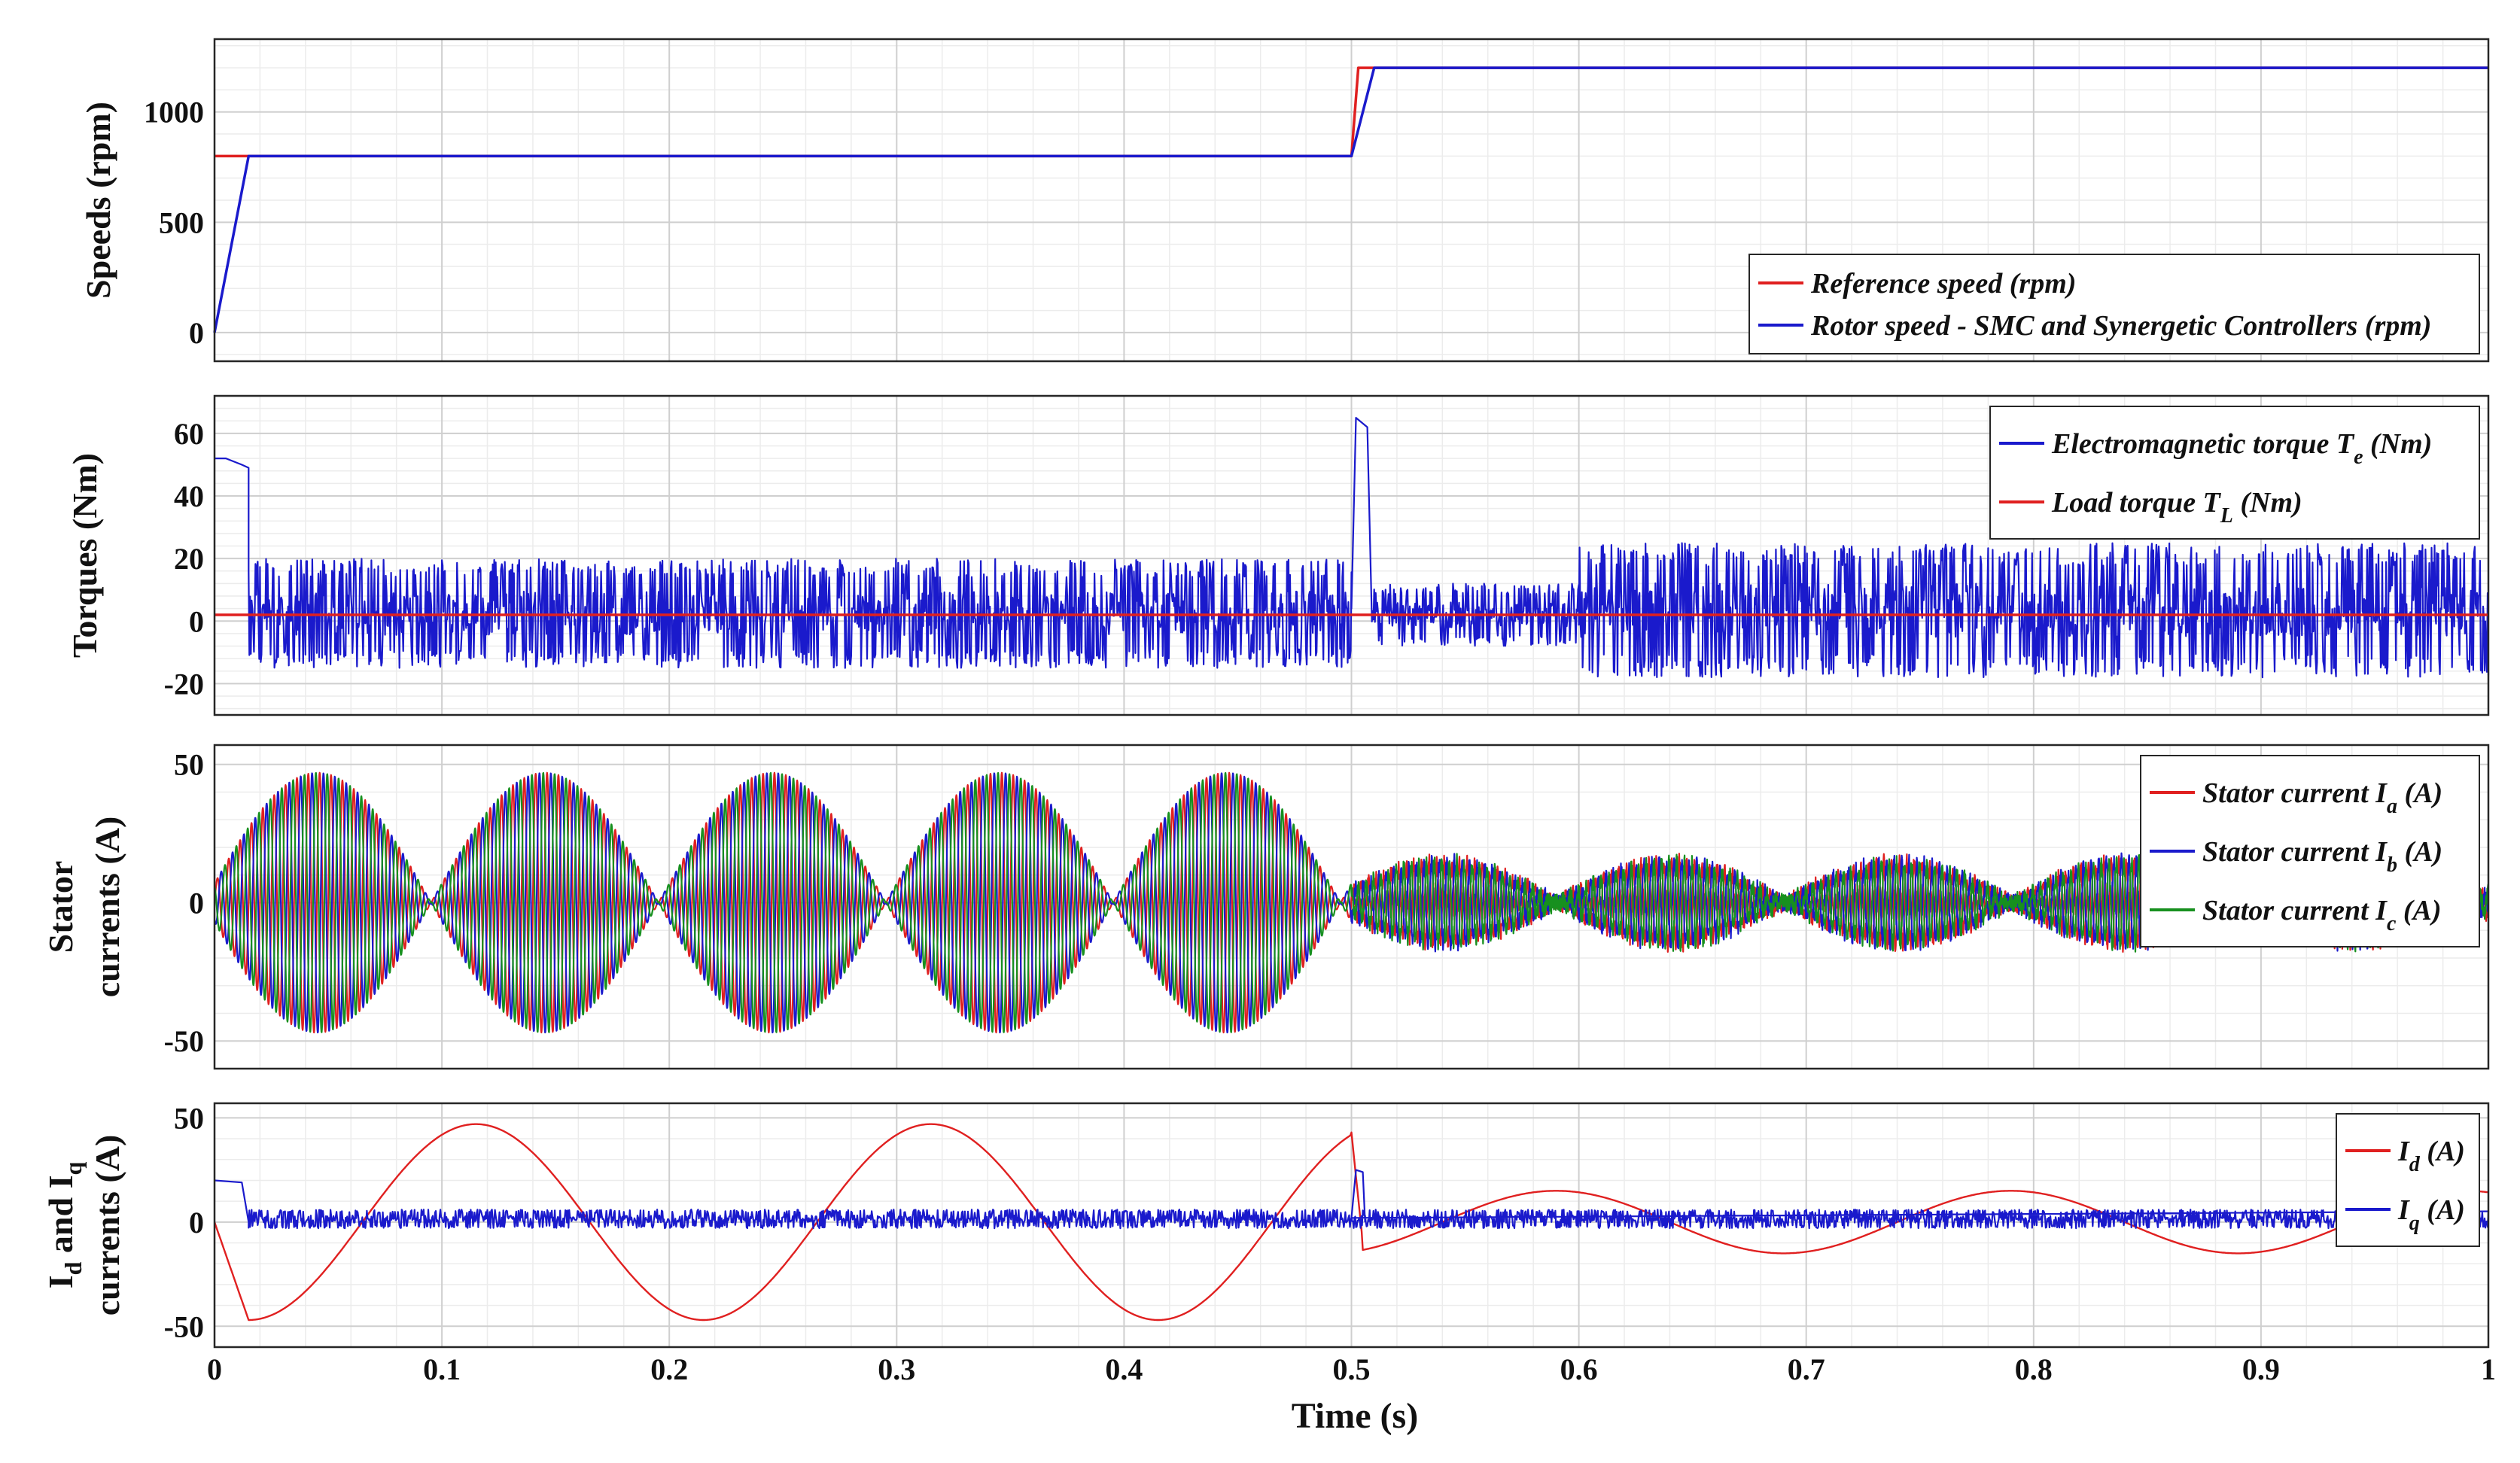 The height and width of the screenshot is (1463, 2520). Describe the element at coordinates (189, 559) in the screenshot. I see `y-tick-label: 20` at that location.